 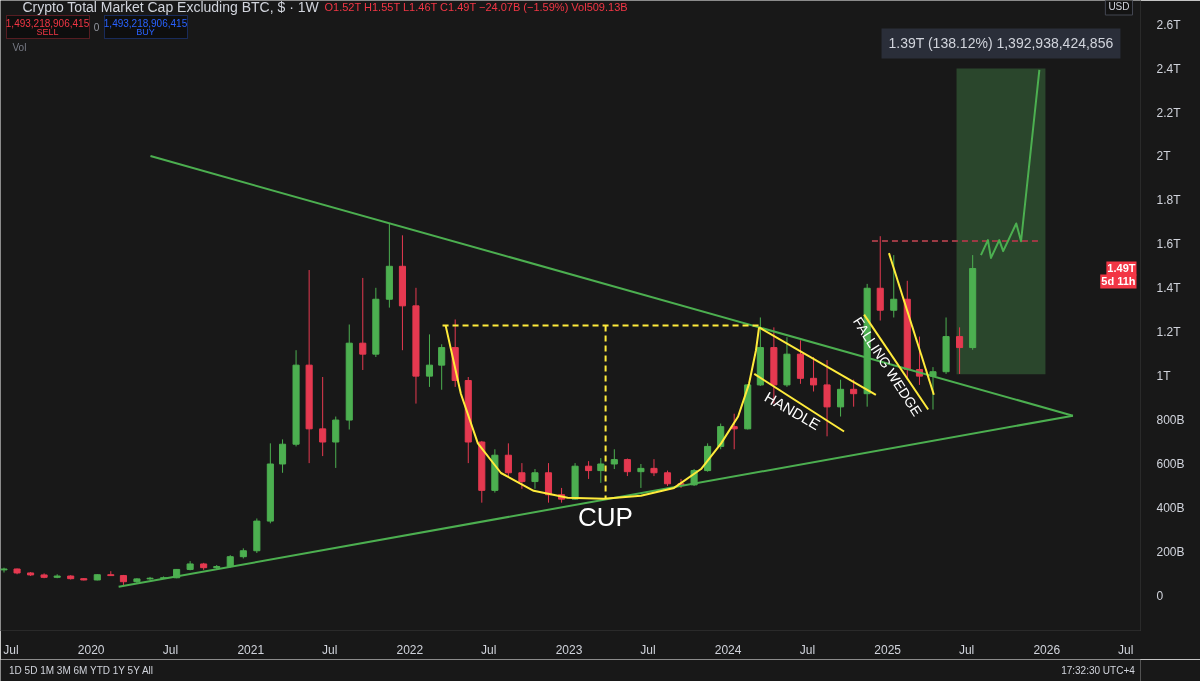 I want to click on annotation: 0, so click(x=96, y=27).